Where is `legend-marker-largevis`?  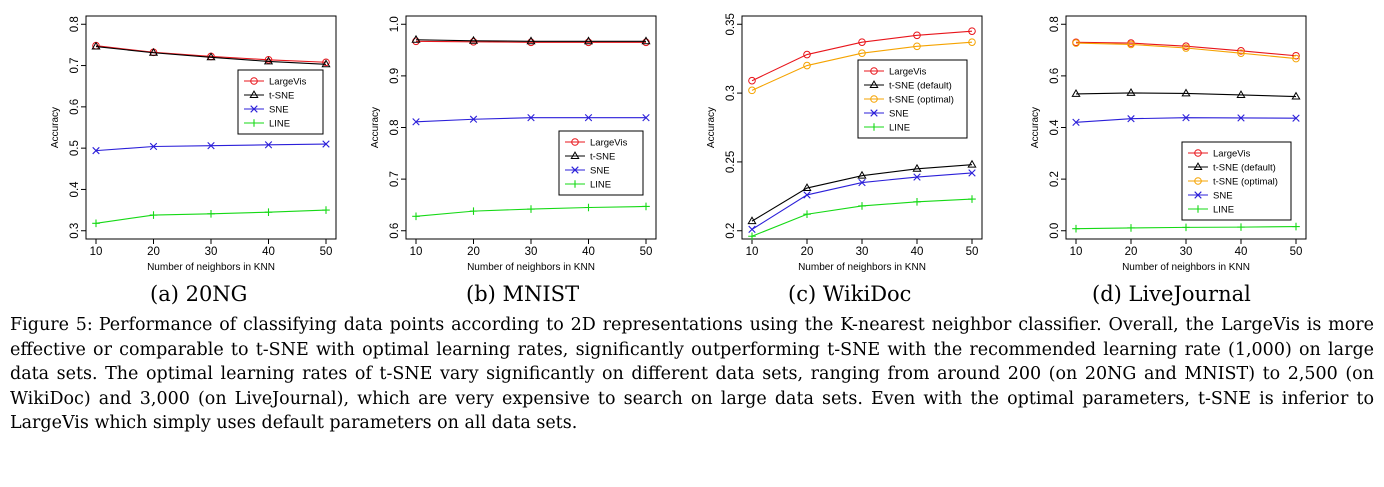
legend-marker-largevis is located at coordinates (575, 142).